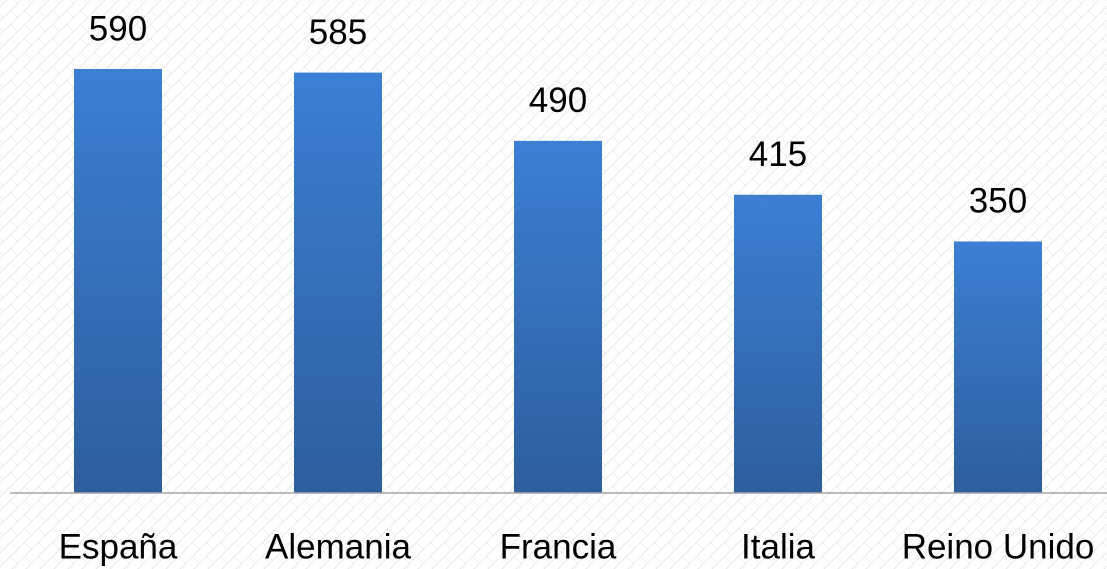 This screenshot has height=569, width=1107. Describe the element at coordinates (118, 28) in the screenshot. I see `value-label: 590` at that location.